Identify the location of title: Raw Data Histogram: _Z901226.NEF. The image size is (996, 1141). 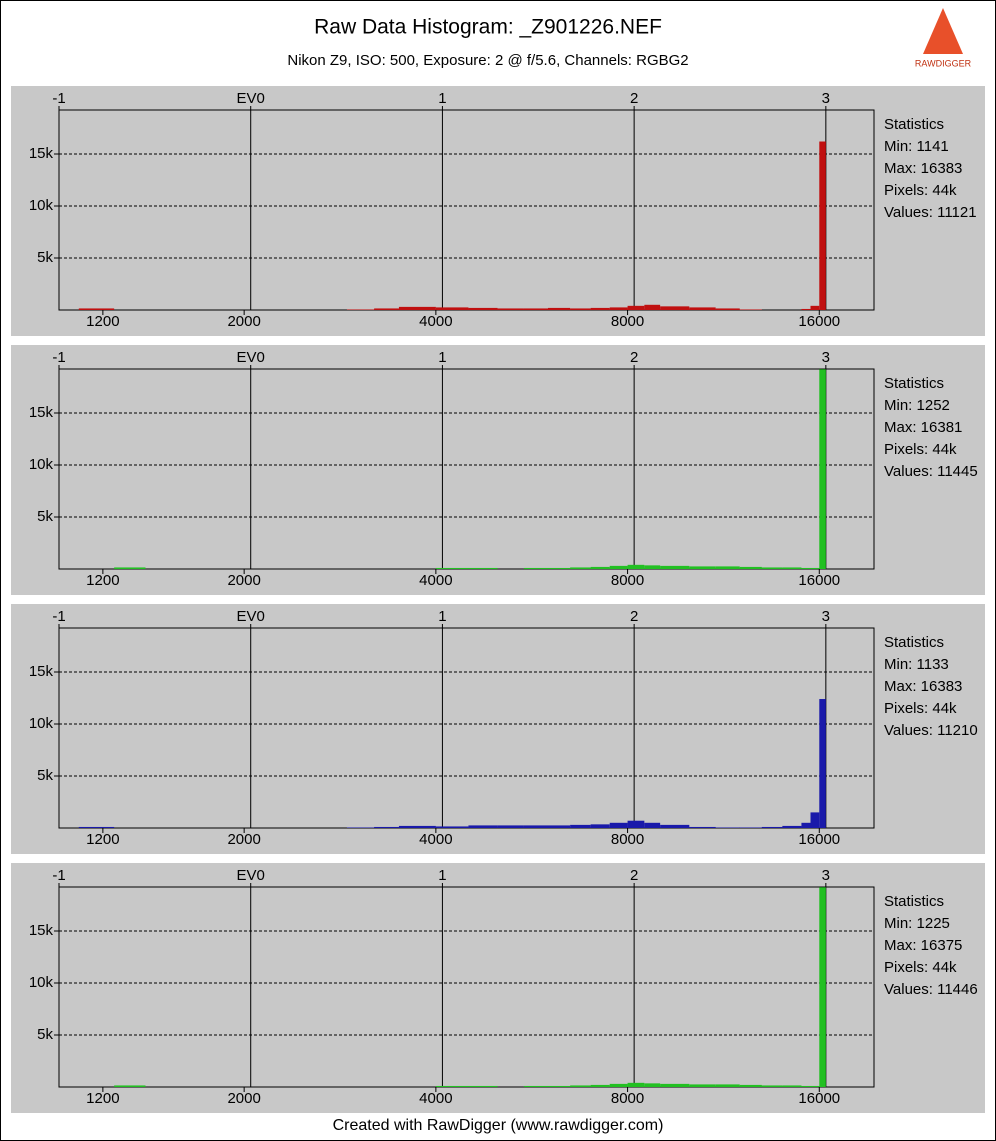
(488, 27).